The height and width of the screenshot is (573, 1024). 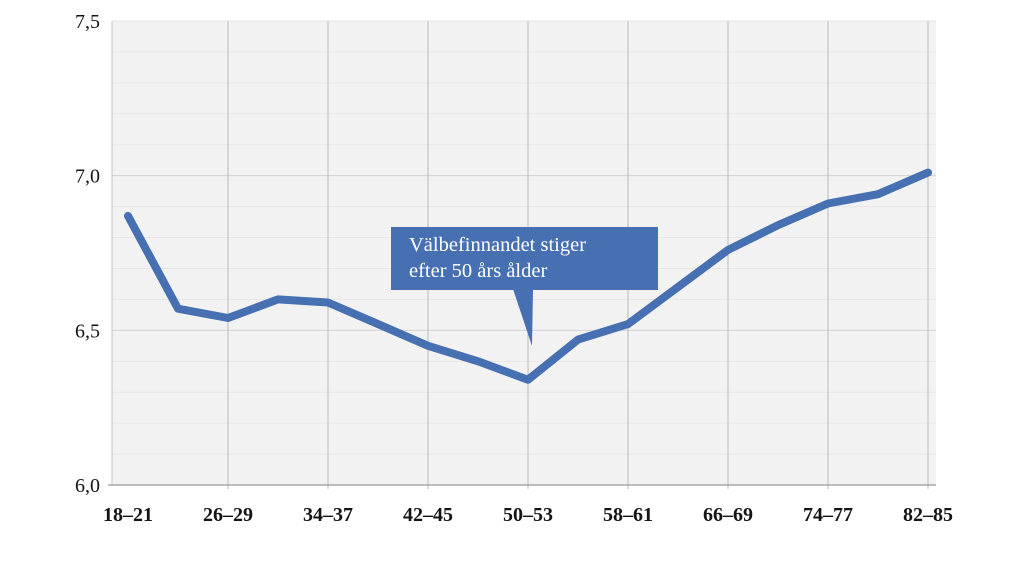 I want to click on x-tick-label: 34–37, so click(x=328, y=515).